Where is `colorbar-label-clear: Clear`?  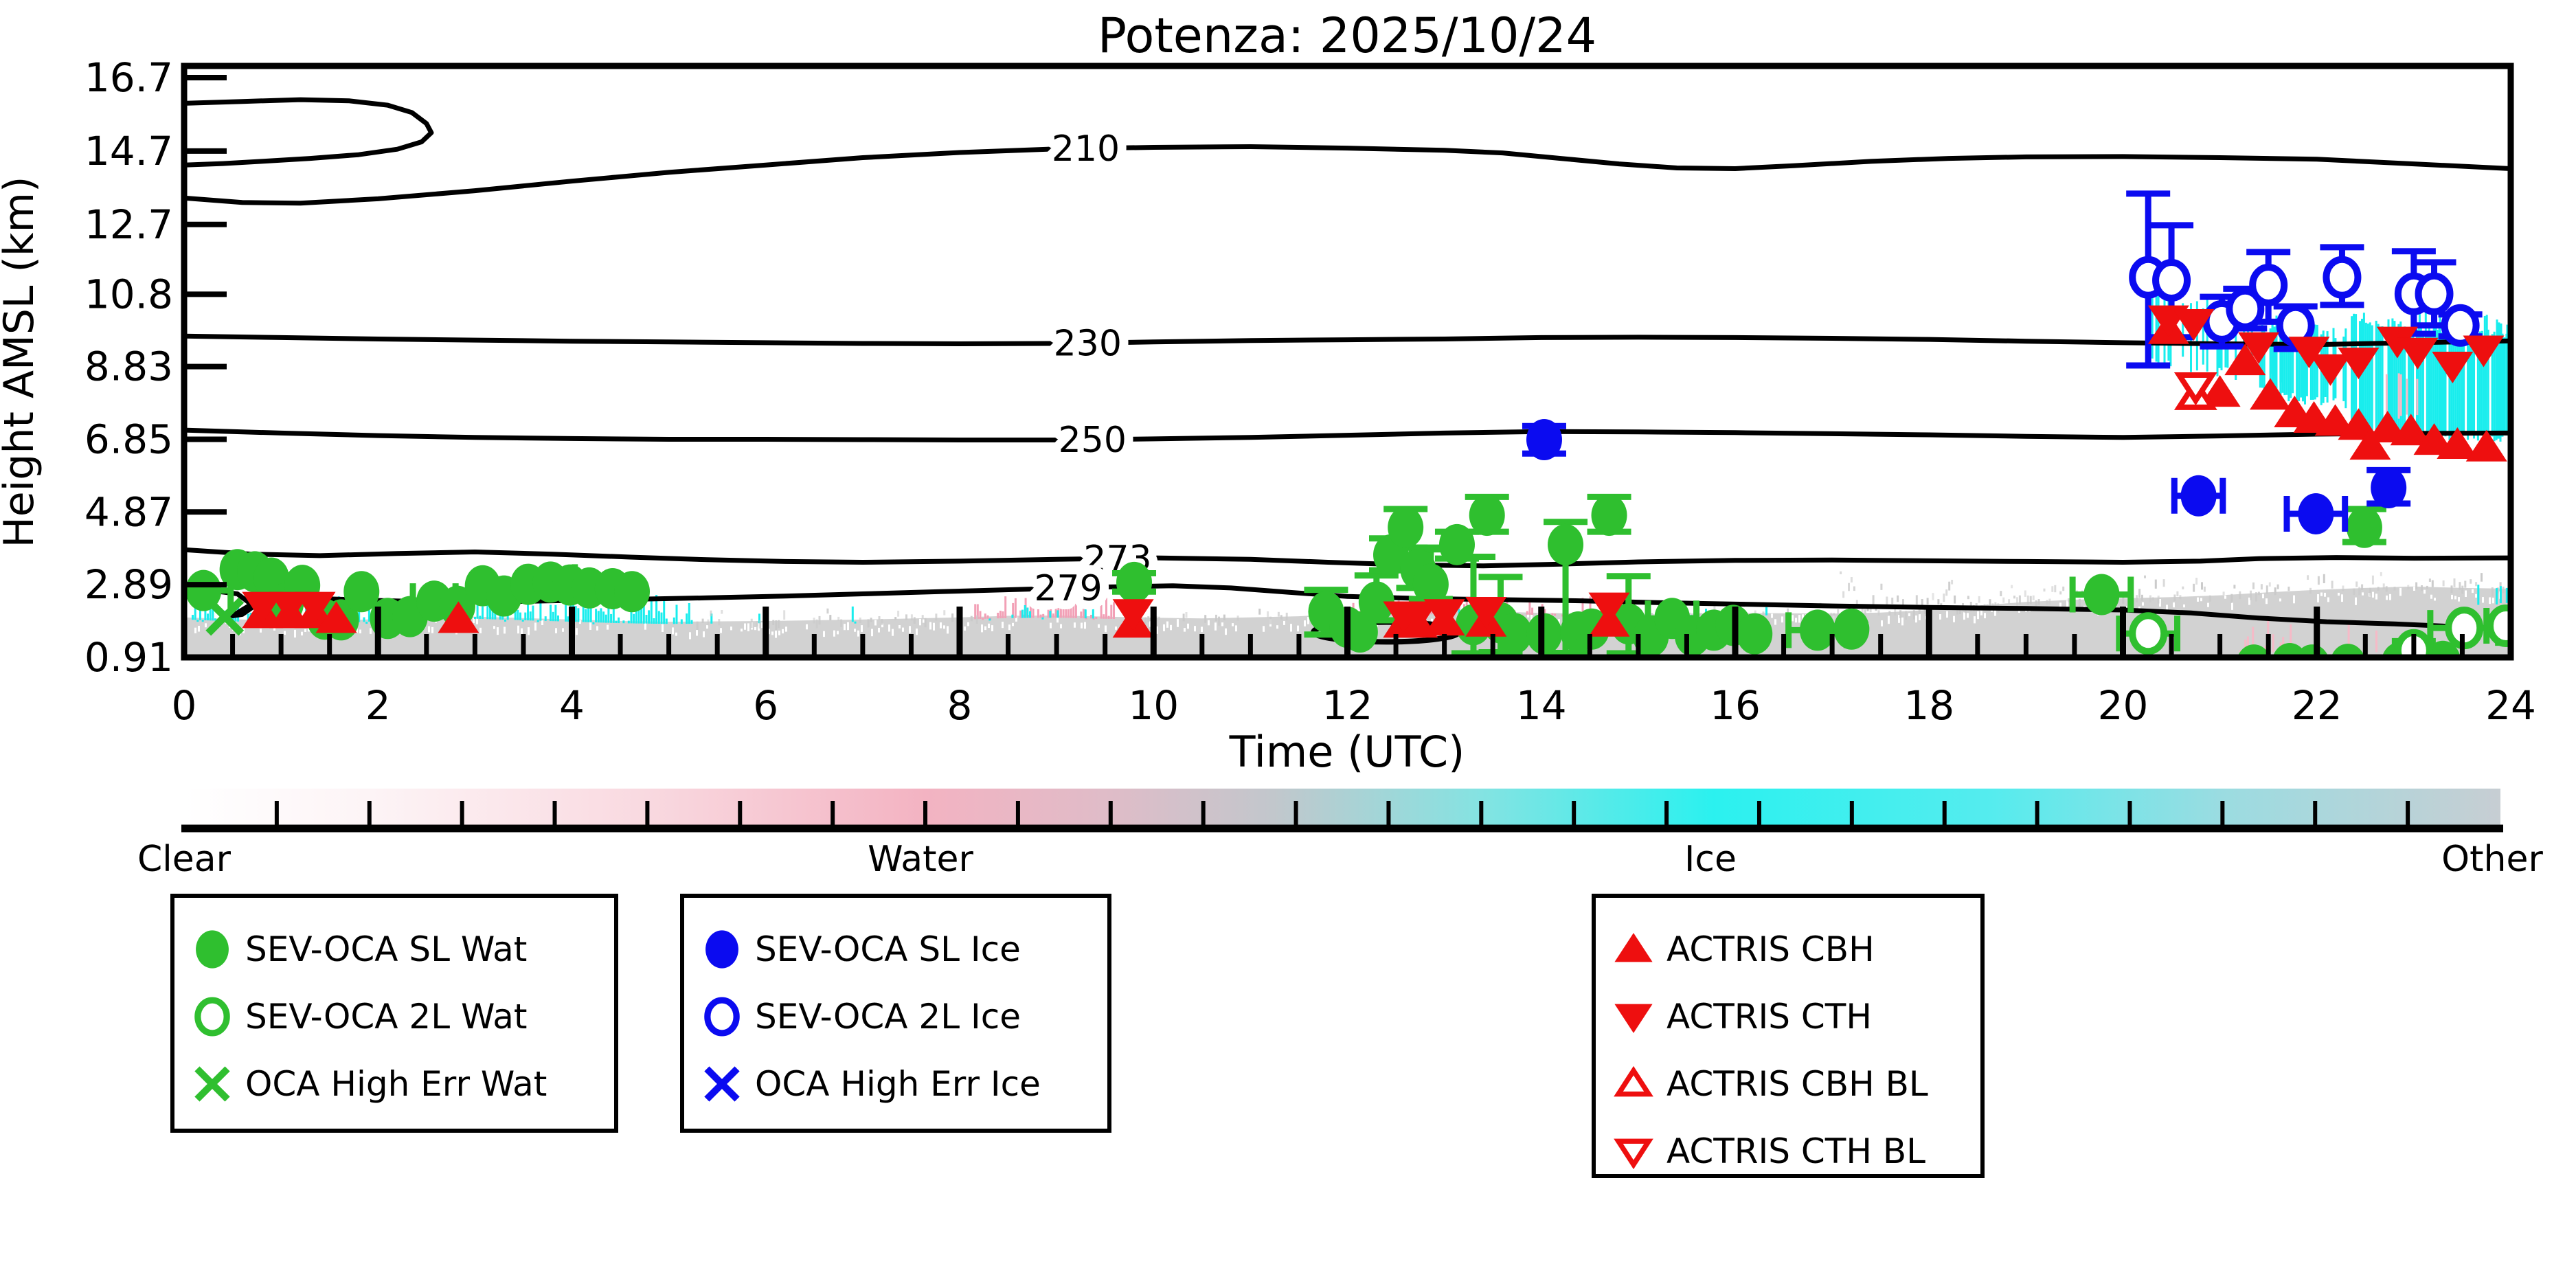 colorbar-label-clear: Clear is located at coordinates (184, 859).